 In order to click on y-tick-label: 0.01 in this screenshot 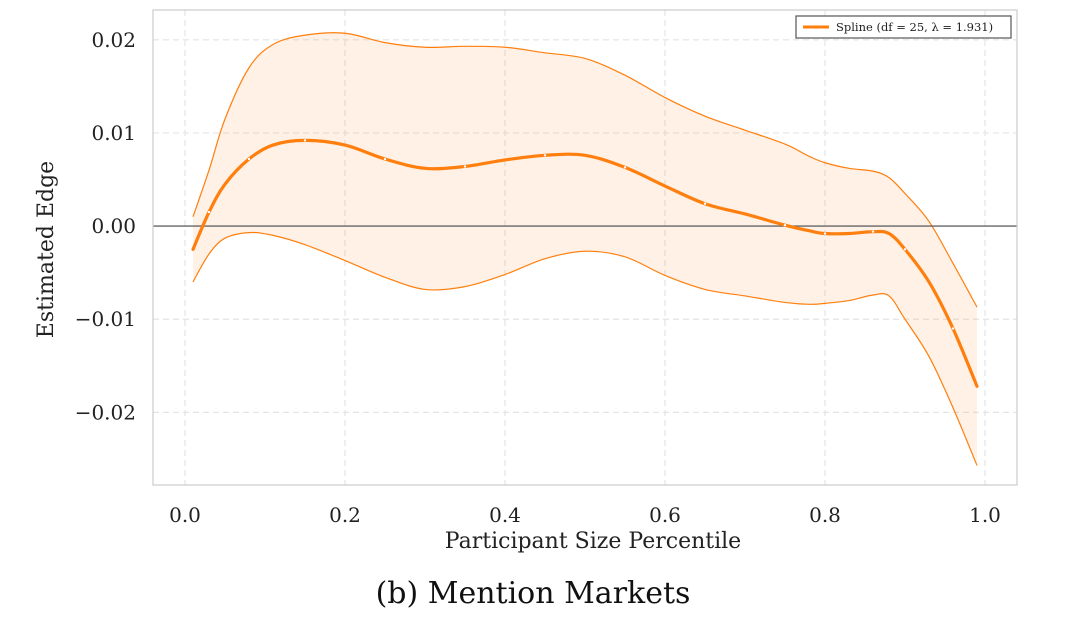, I will do `click(113, 133)`.